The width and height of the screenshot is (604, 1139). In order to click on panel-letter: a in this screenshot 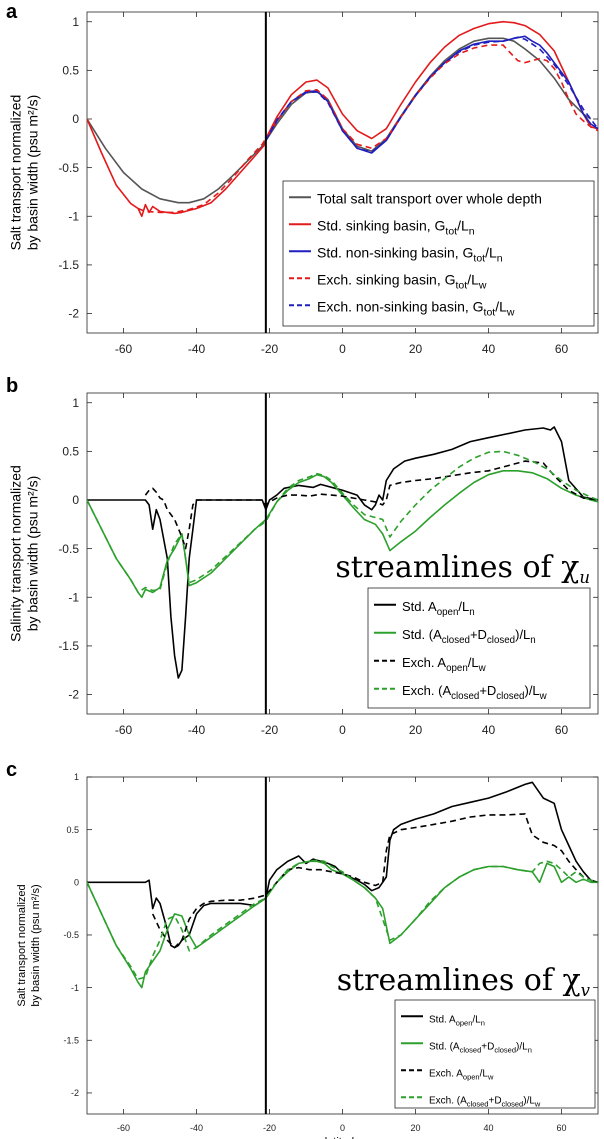, I will do `click(12, 12)`.